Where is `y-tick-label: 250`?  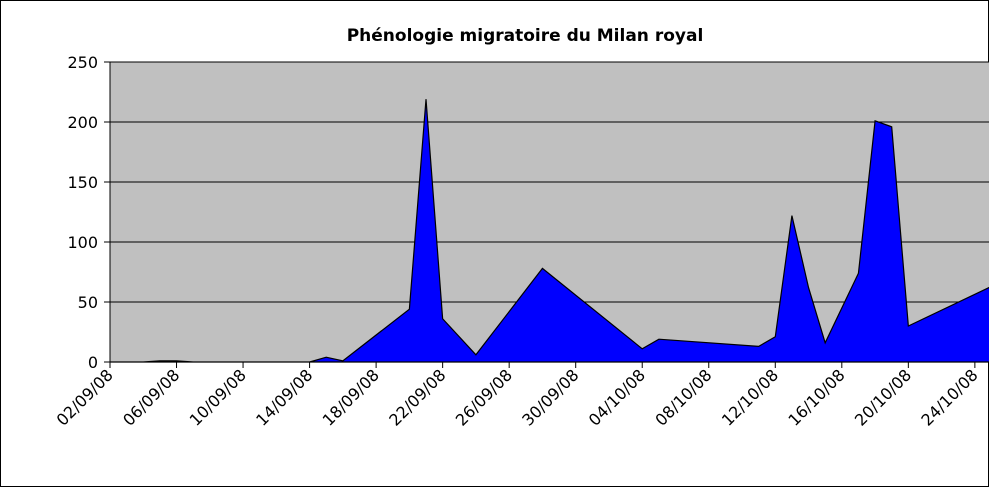 y-tick-label: 250 is located at coordinates (82, 62).